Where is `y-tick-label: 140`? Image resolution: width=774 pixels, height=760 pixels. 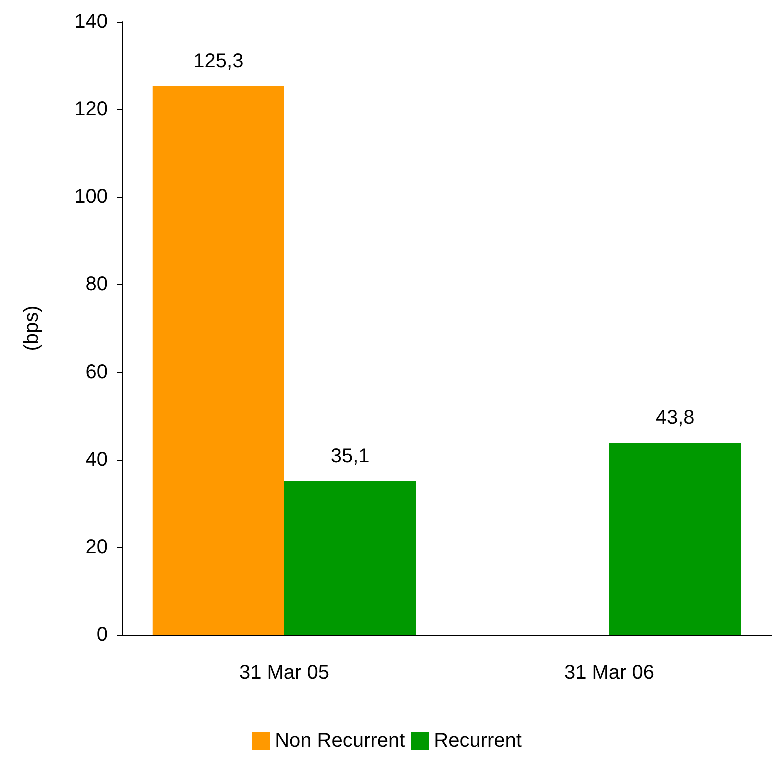
y-tick-label: 140 is located at coordinates (91, 22).